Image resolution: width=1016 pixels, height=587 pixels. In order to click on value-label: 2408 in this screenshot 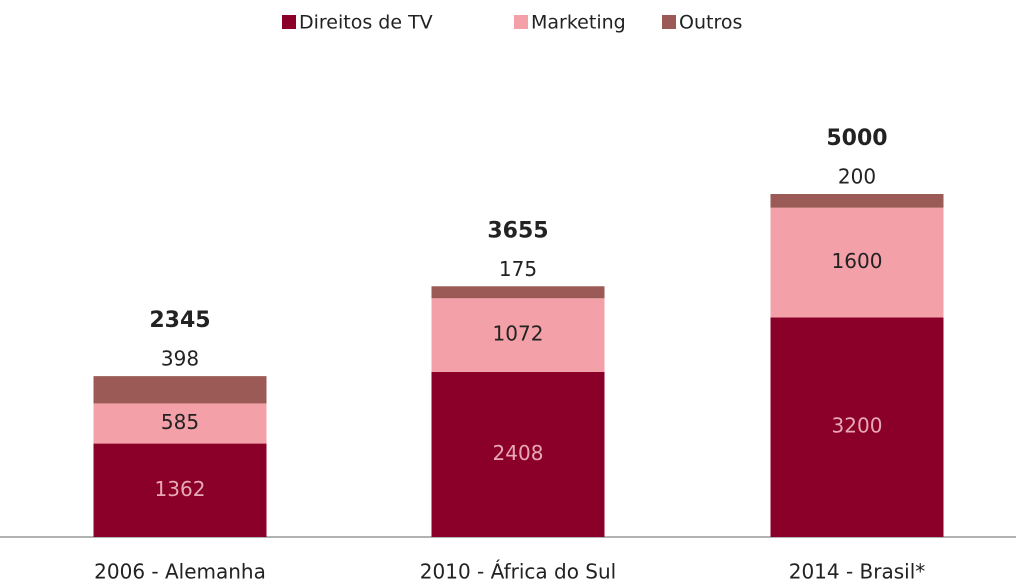, I will do `click(518, 453)`.